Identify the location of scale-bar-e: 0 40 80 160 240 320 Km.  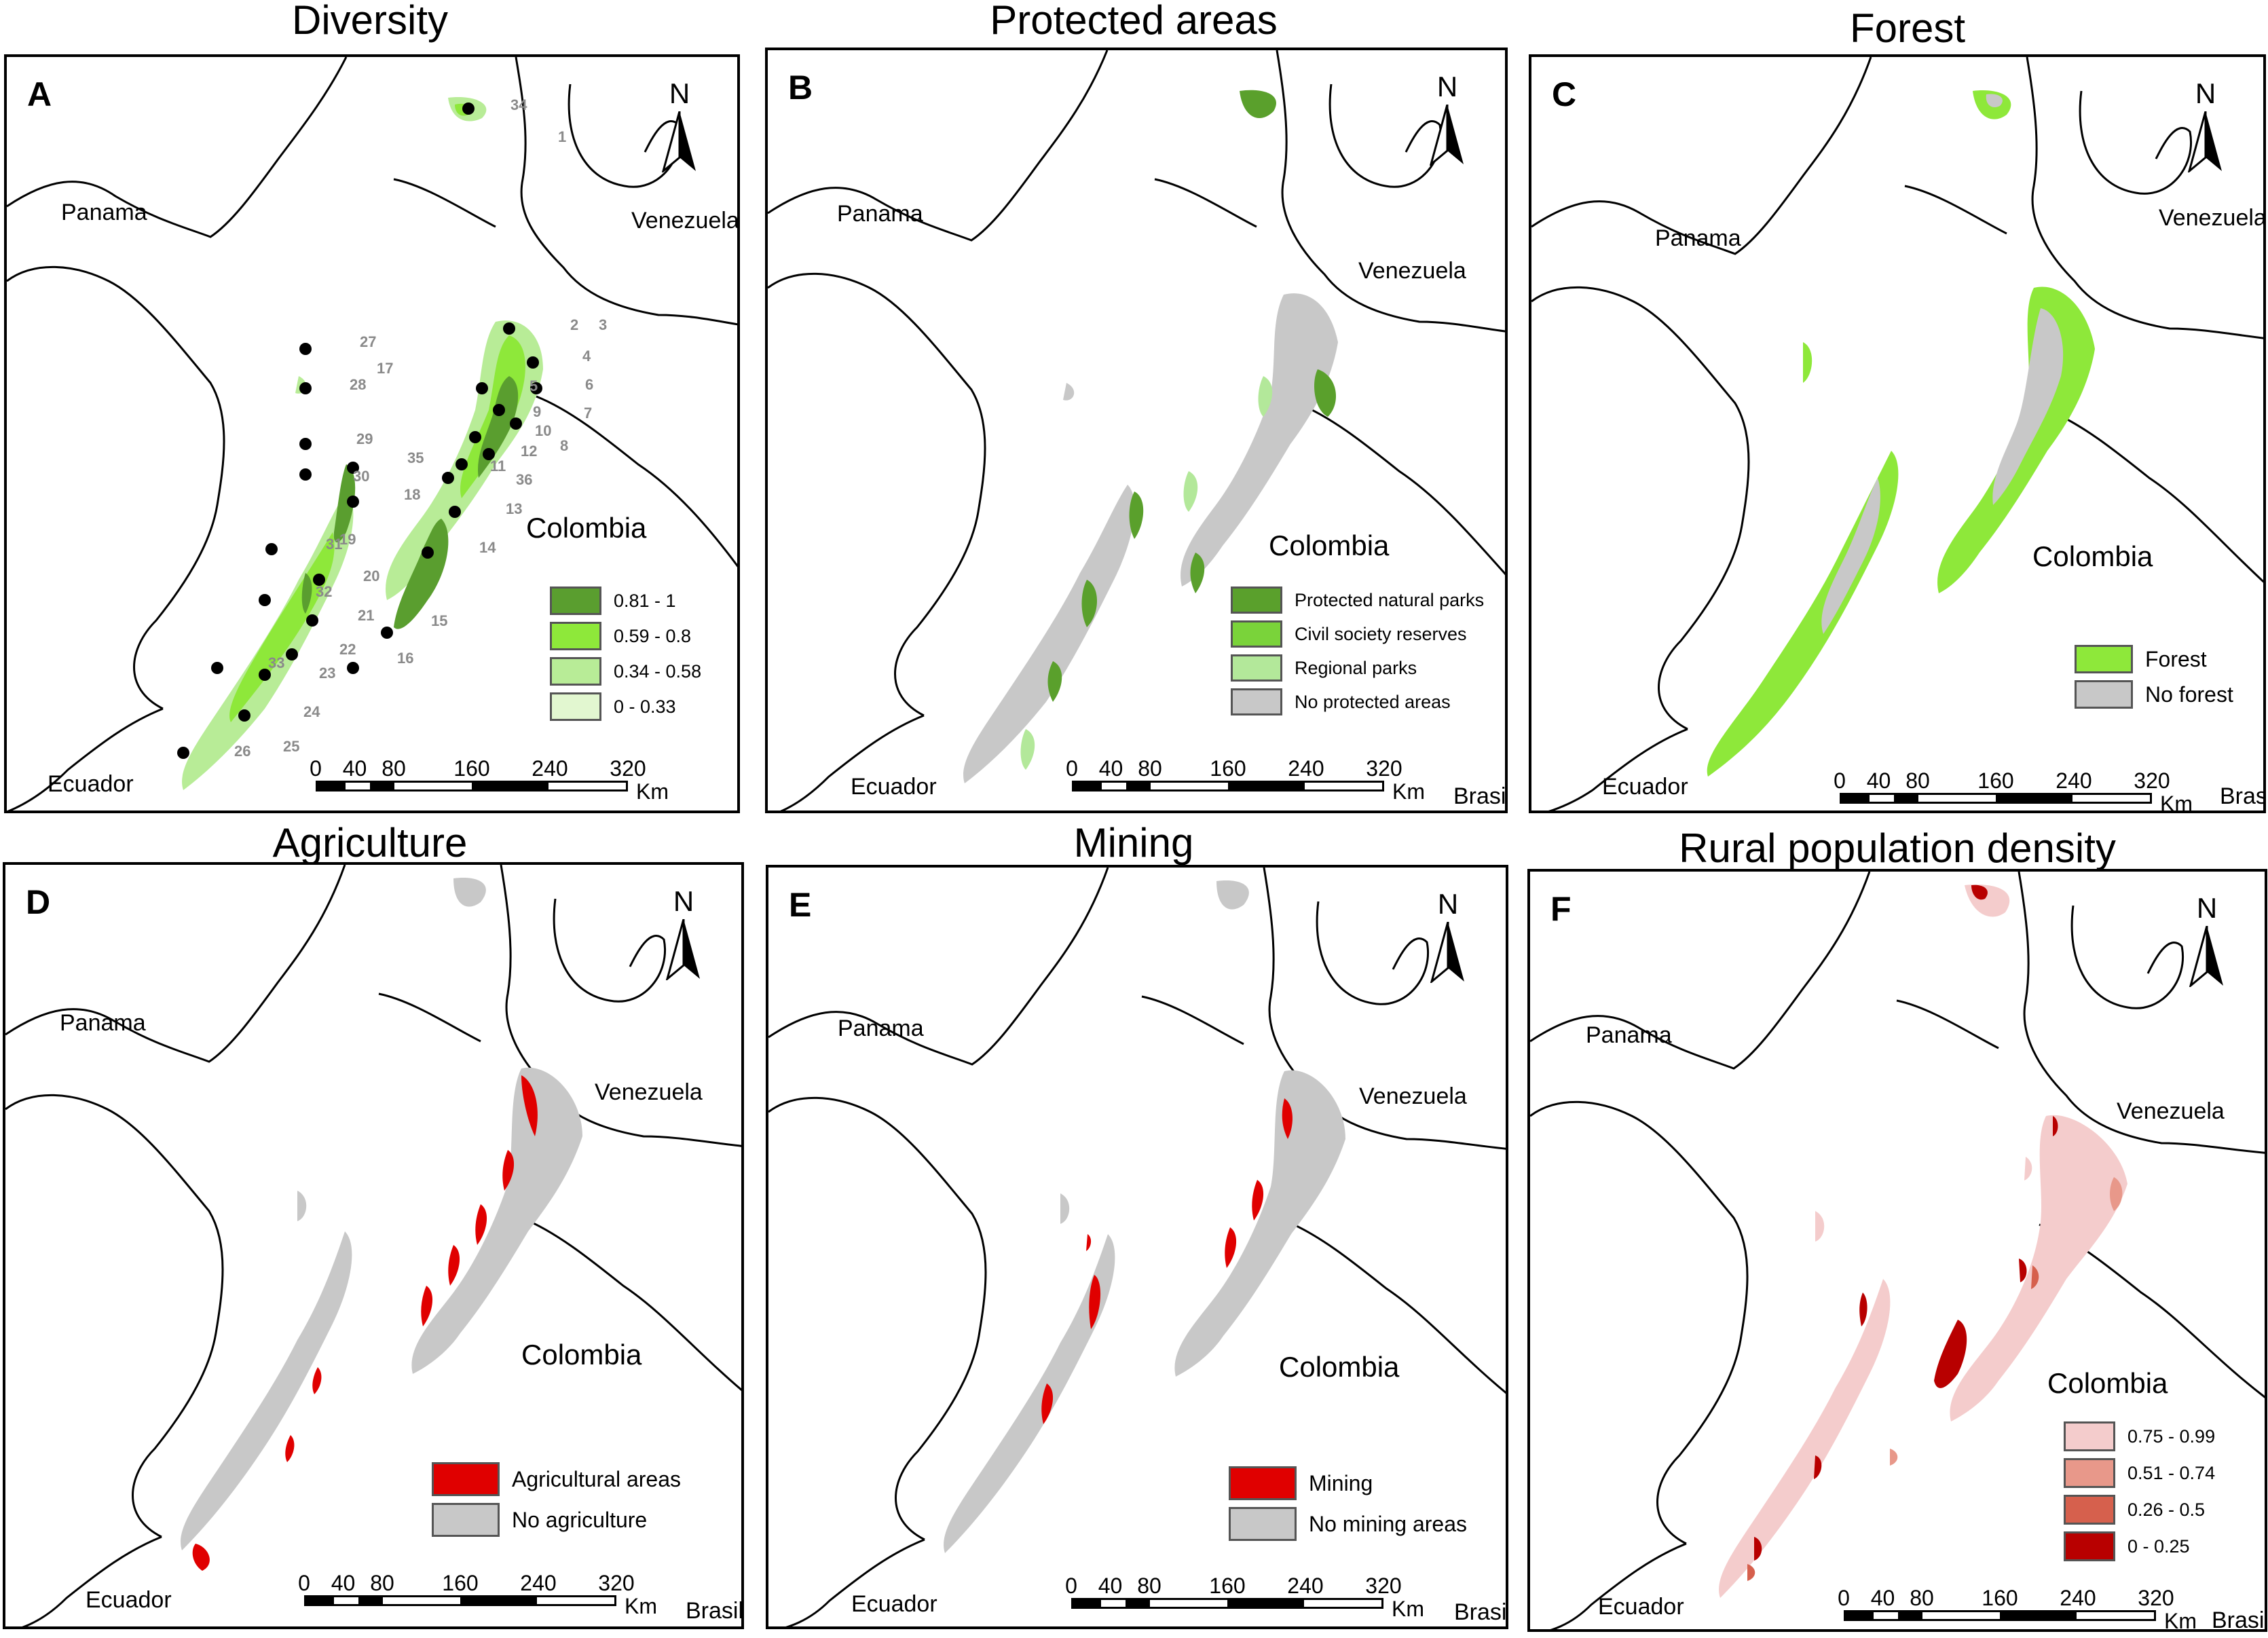
(1245, 1597).